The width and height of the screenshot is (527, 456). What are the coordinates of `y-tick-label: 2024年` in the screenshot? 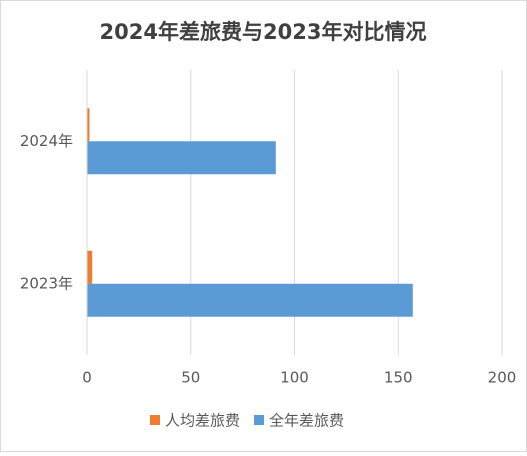 It's located at (46, 141).